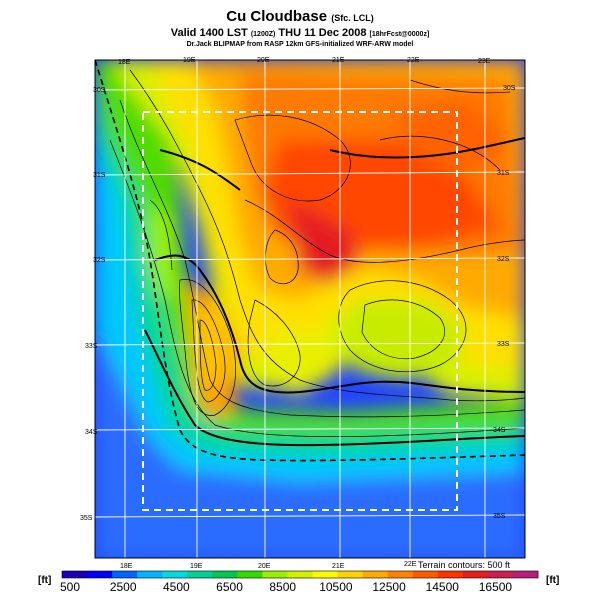 The height and width of the screenshot is (600, 600). Describe the element at coordinates (338, 60) in the screenshot. I see `lon-label-top-4: 21E` at that location.